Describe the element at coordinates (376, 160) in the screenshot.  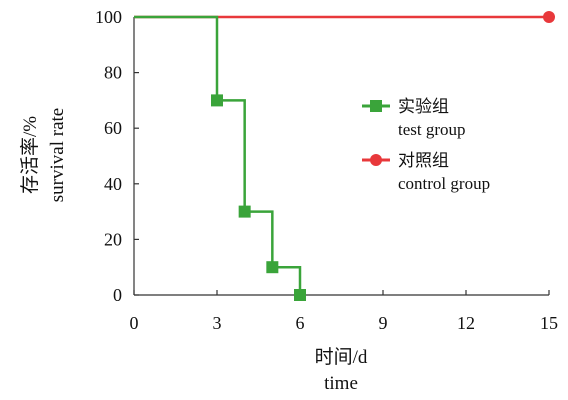
I see `legend-swatch-marker-control` at that location.